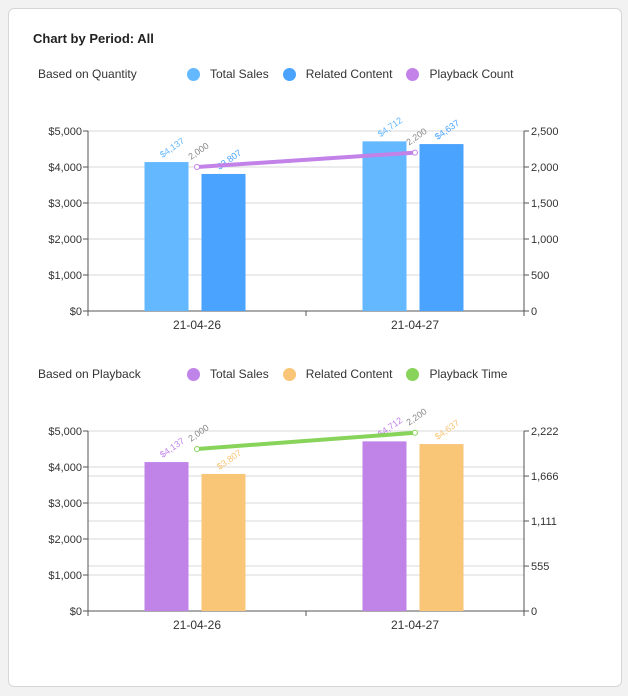  I want to click on card-title: Chart by Period: All, so click(93, 38).